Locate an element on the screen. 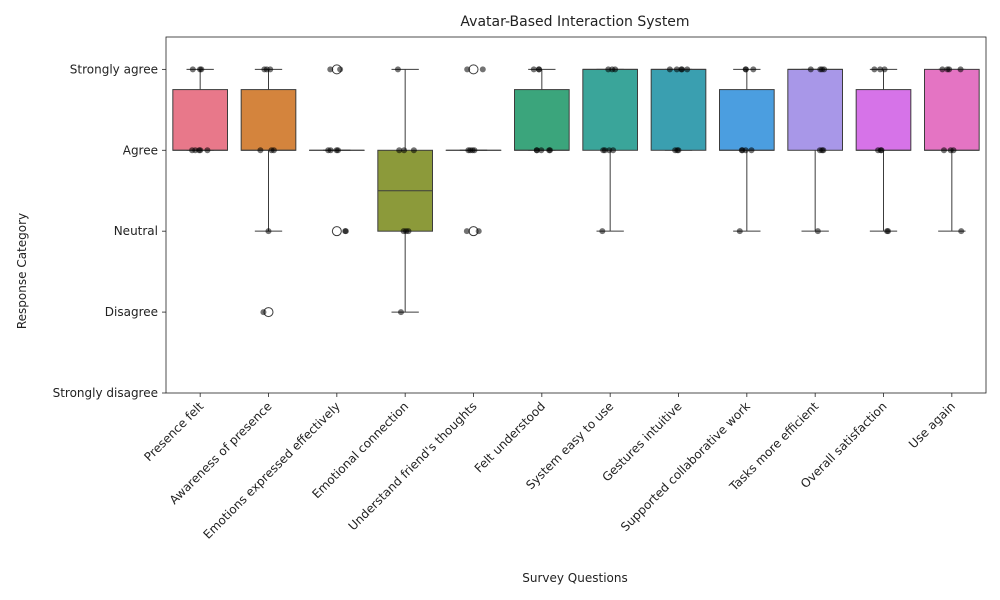 The height and width of the screenshot is (600, 1000). y-axis-label: Response Category is located at coordinates (22, 271).